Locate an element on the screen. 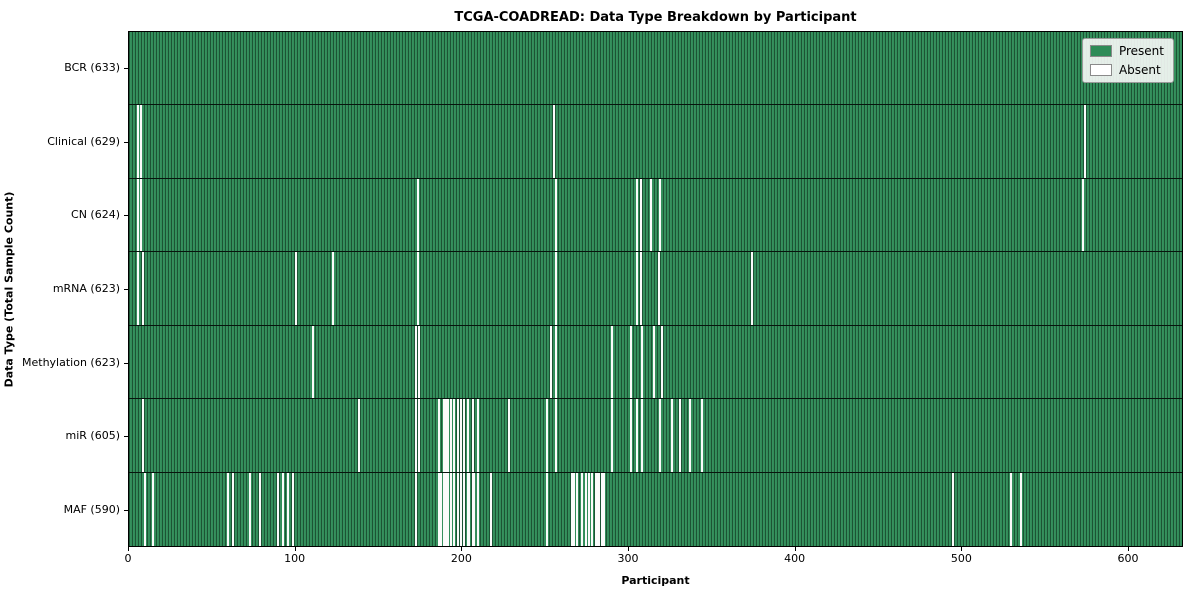 This screenshot has height=600, width=1200. legend-entry-present: Present is located at coordinates (1126, 51).